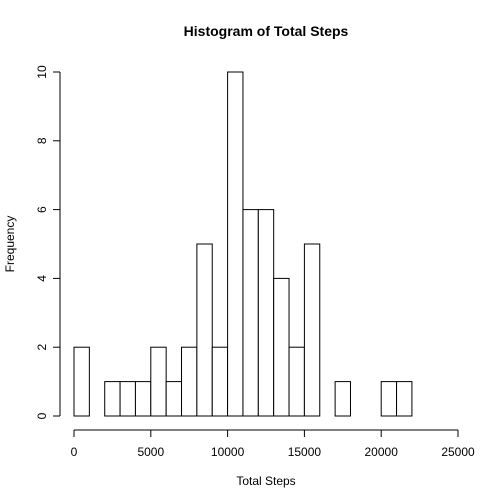  Describe the element at coordinates (74, 452) in the screenshot. I see `x-tick-label: 0` at that location.